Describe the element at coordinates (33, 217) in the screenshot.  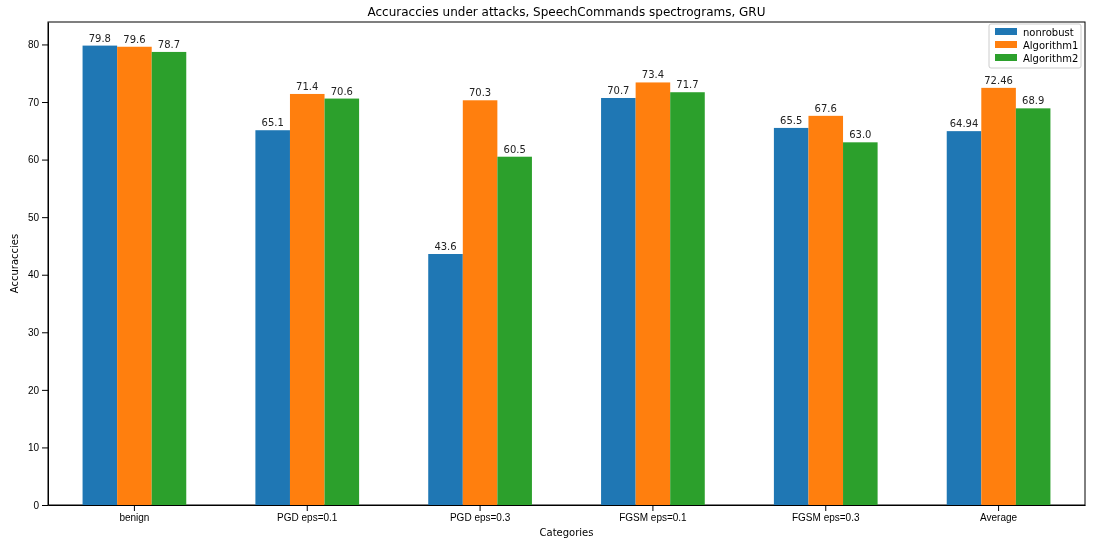
I see `y-tick-label: 50` at that location.